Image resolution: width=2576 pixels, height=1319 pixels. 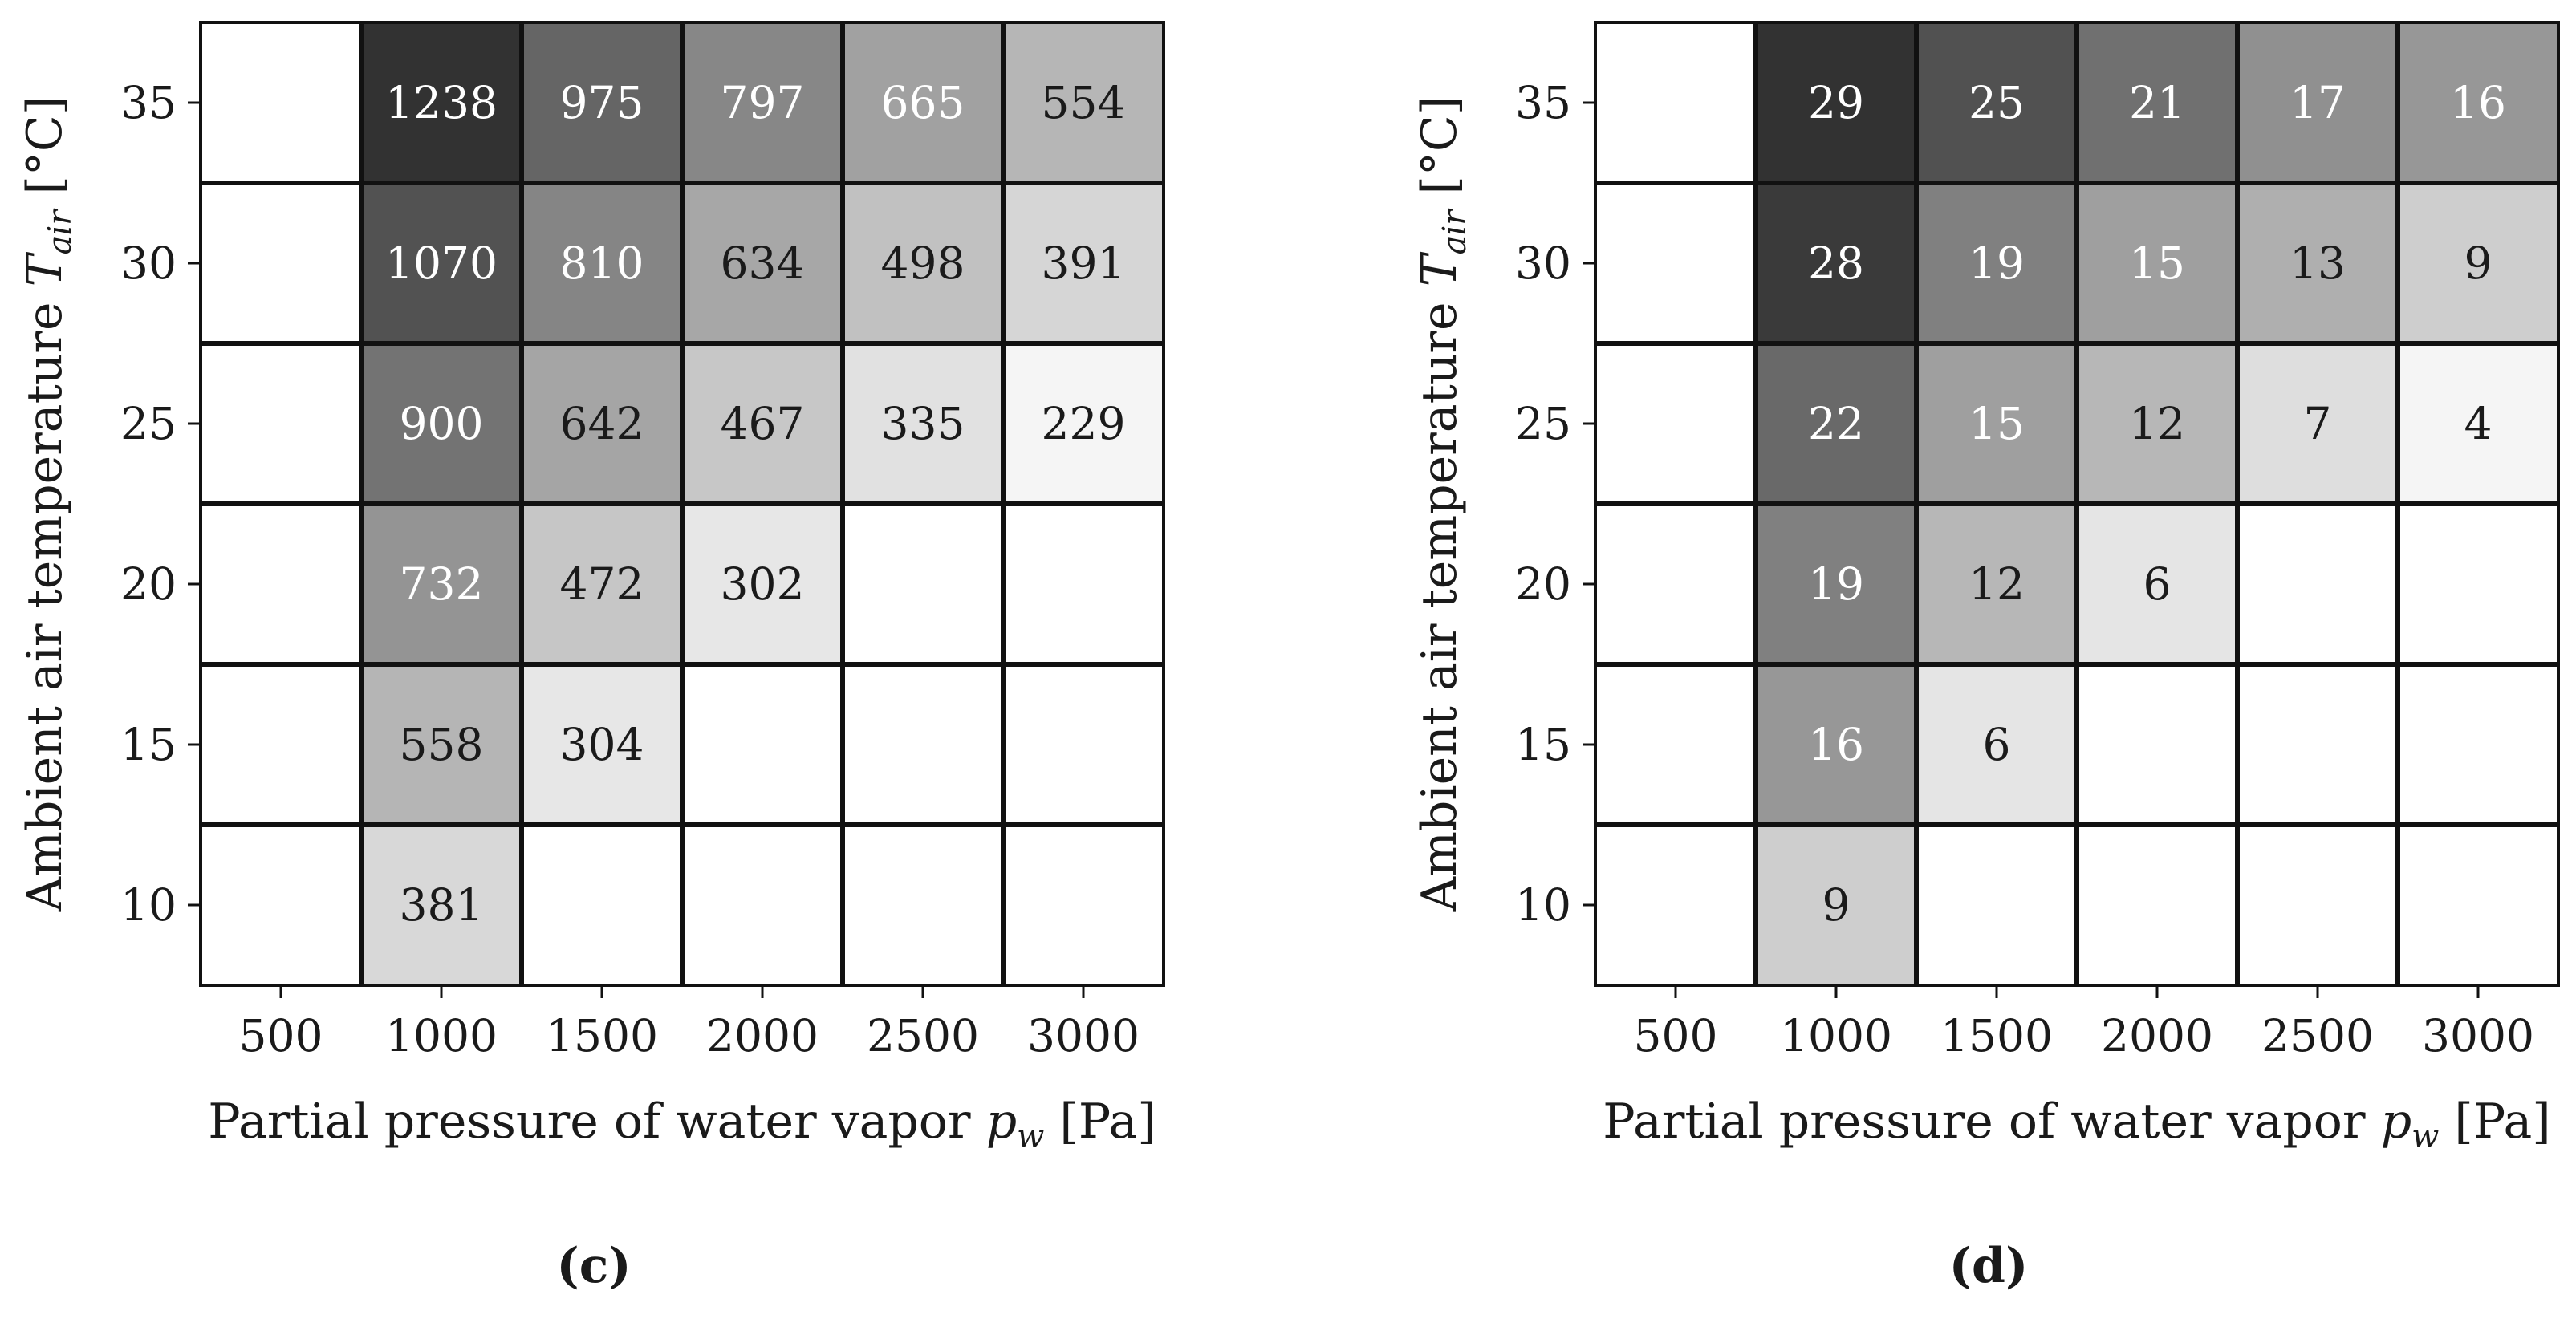 What do you see at coordinates (1836, 584) in the screenshot?
I see `cell-value-label: 19` at bounding box center [1836, 584].